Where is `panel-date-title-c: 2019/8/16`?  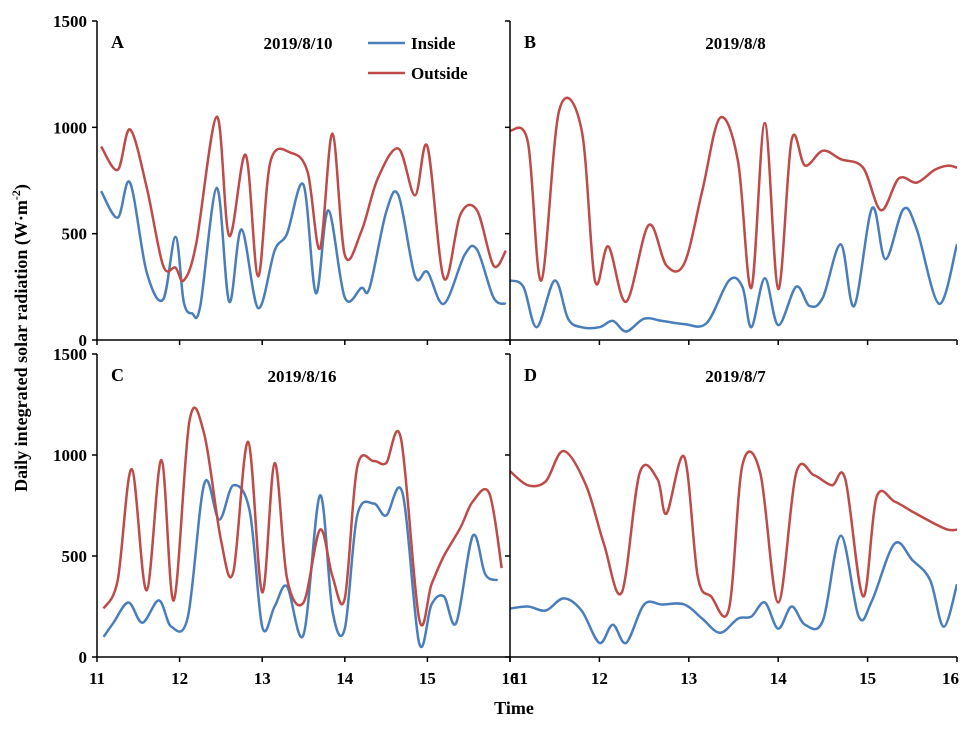 panel-date-title-c: 2019/8/16 is located at coordinates (302, 376).